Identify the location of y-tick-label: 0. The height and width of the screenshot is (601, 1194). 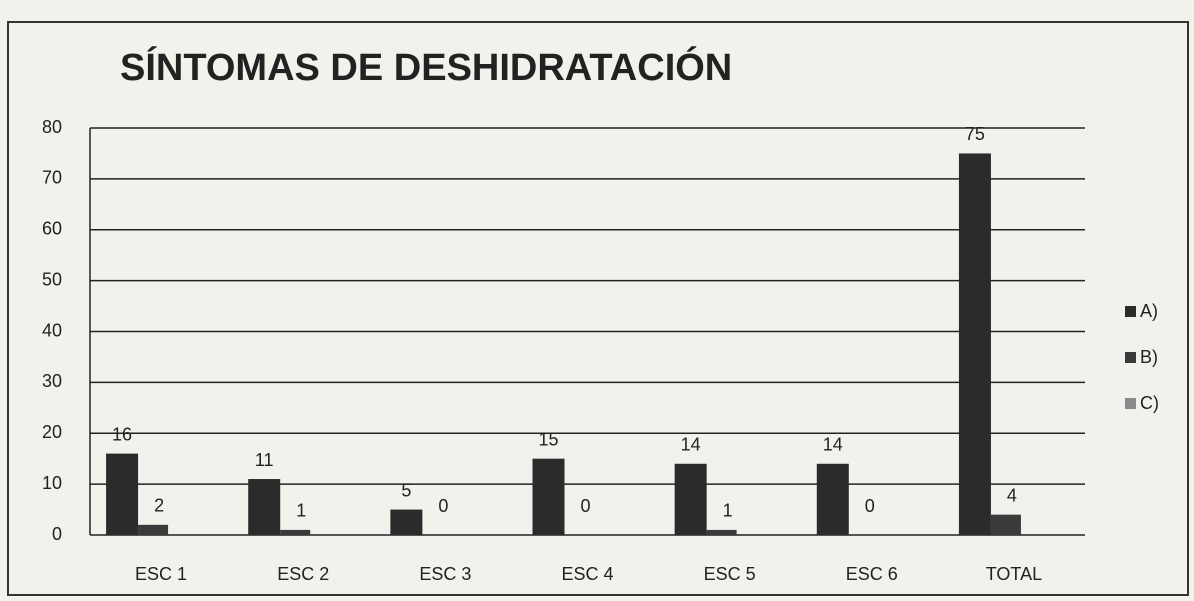
(57, 534).